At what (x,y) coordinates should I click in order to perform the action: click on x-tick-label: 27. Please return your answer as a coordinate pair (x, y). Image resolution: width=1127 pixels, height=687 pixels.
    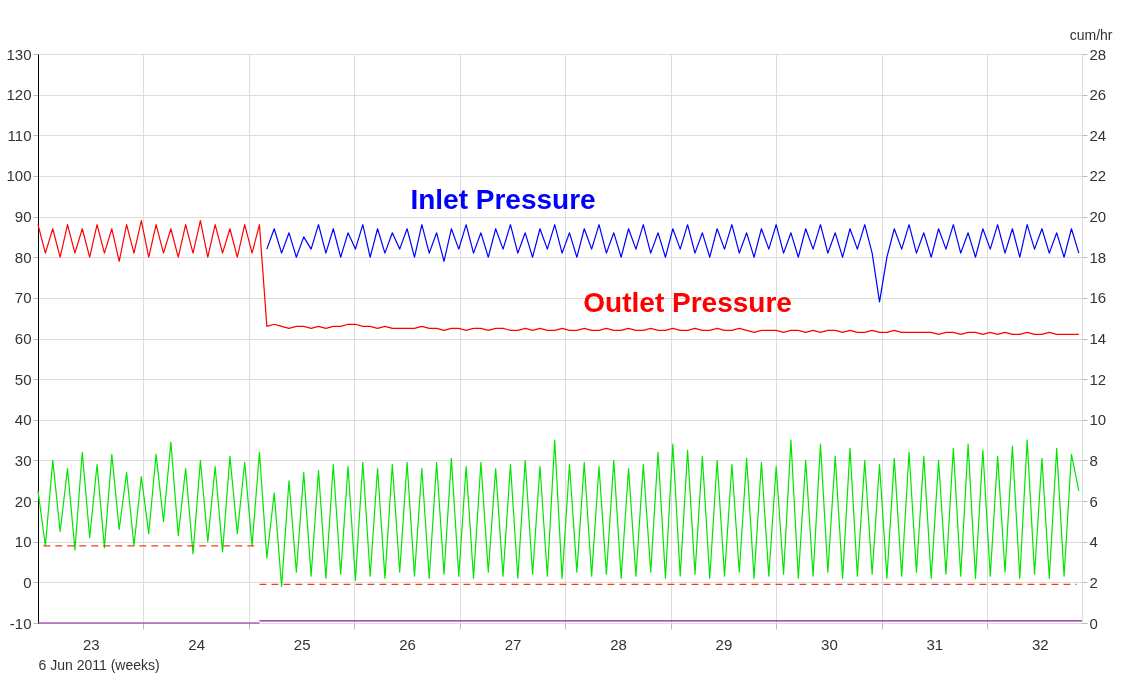
    Looking at the image, I should click on (513, 644).